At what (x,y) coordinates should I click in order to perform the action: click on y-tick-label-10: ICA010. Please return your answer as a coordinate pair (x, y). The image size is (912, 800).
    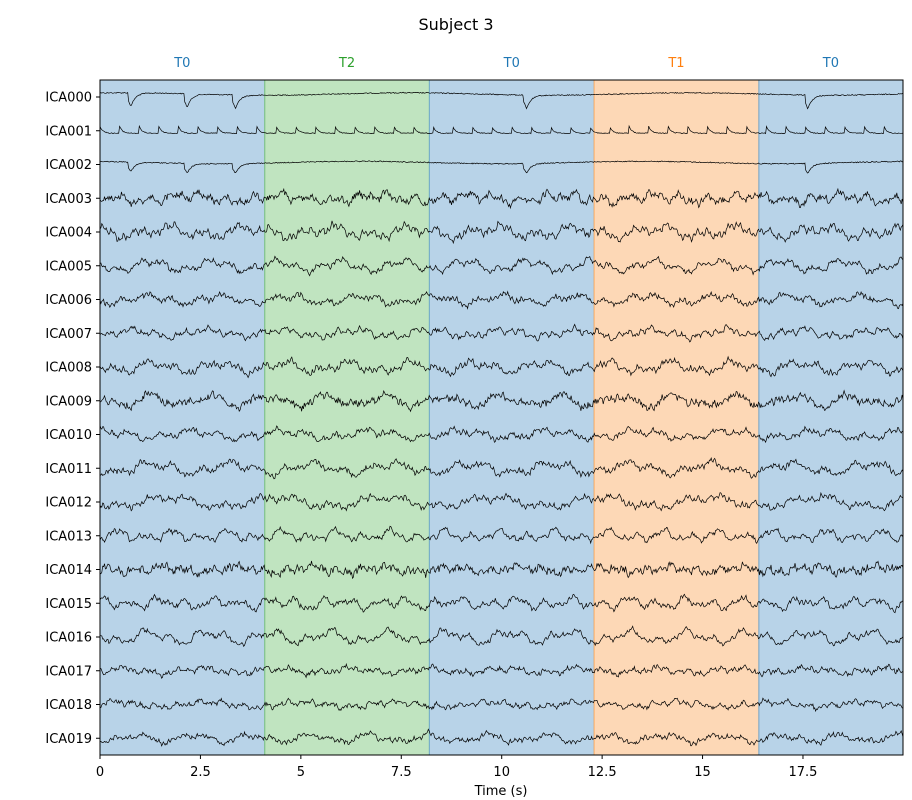
    Looking at the image, I should click on (68, 435).